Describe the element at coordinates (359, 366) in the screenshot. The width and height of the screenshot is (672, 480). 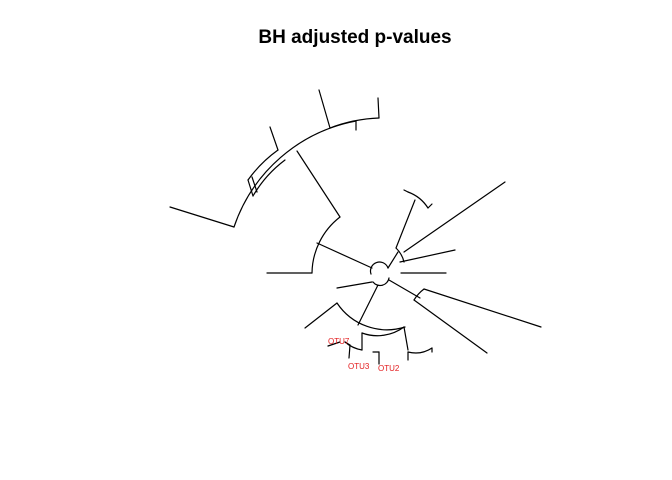
I see `tip-label-otu3: OTU3` at that location.